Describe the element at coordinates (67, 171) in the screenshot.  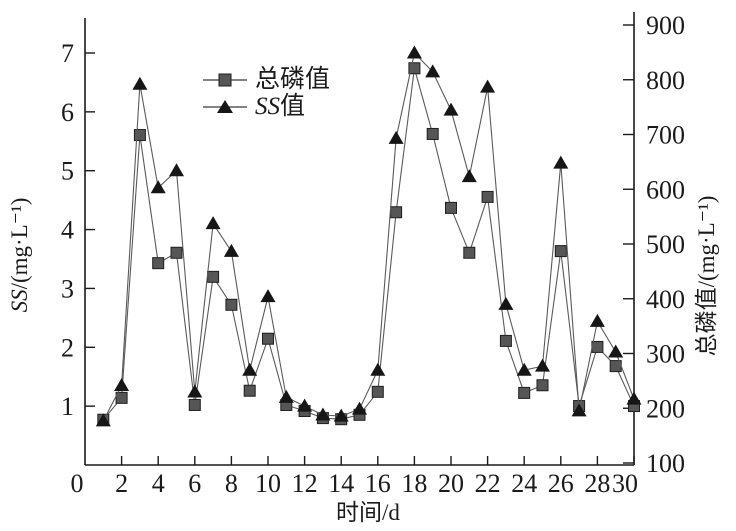
I see `y-left-tick-label: 5` at that location.